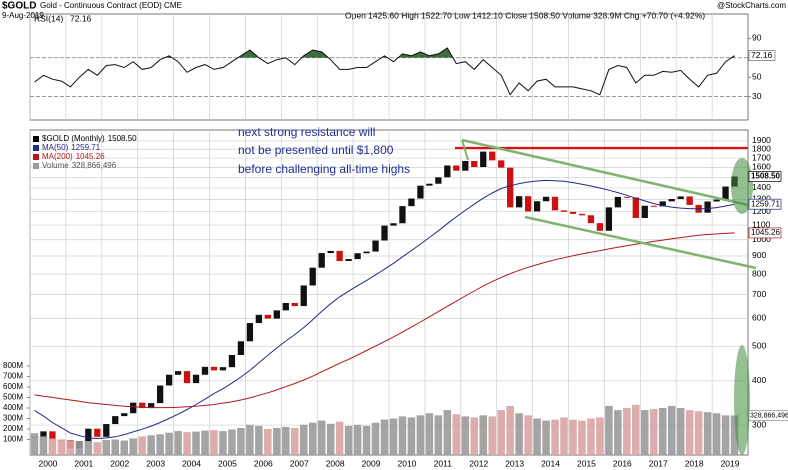 This screenshot has height=470, width=788. What do you see at coordinates (13, 386) in the screenshot?
I see `y2-tick-label: 600M` at bounding box center [13, 386].